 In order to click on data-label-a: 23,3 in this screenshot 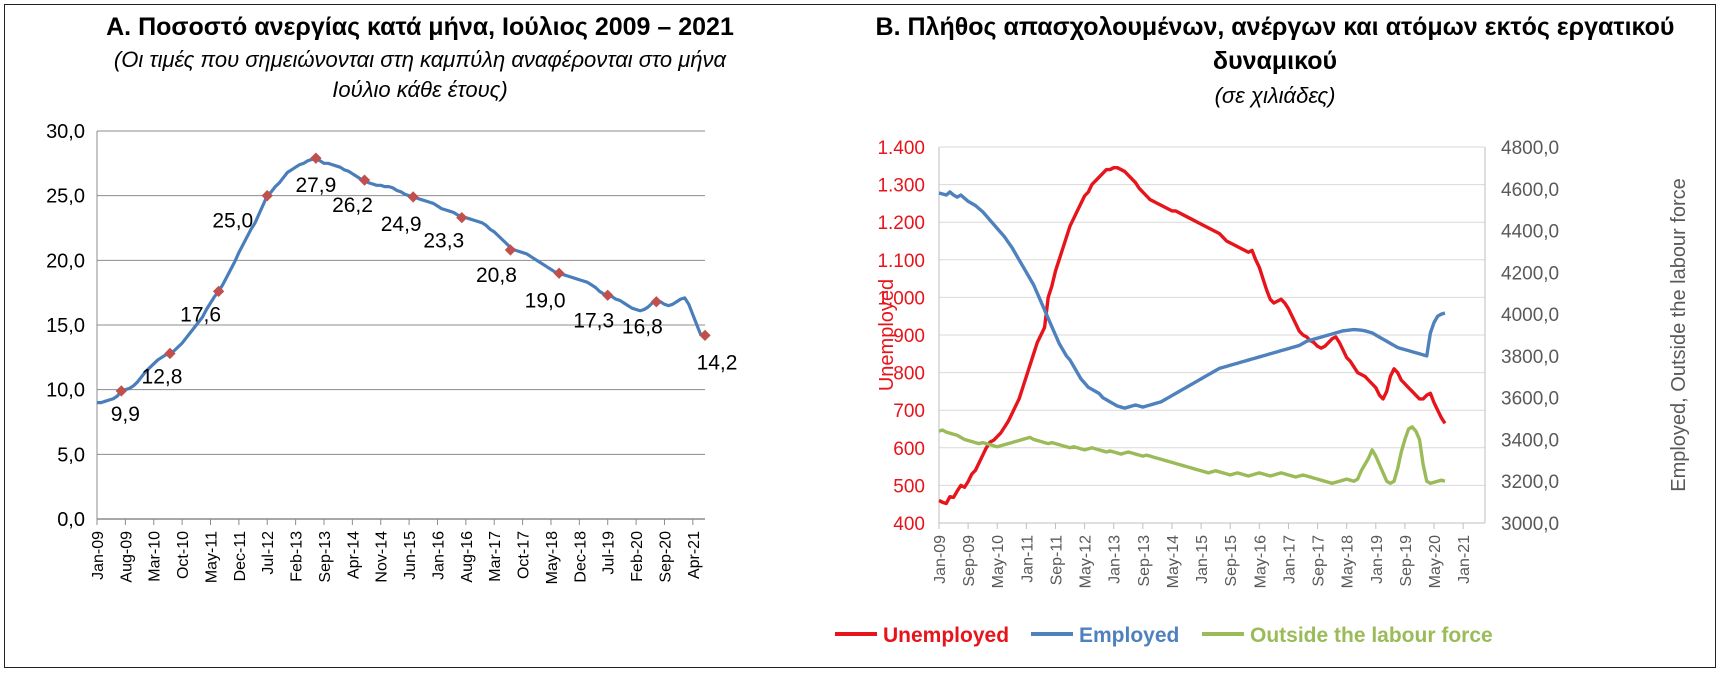, I will do `click(443, 241)`.